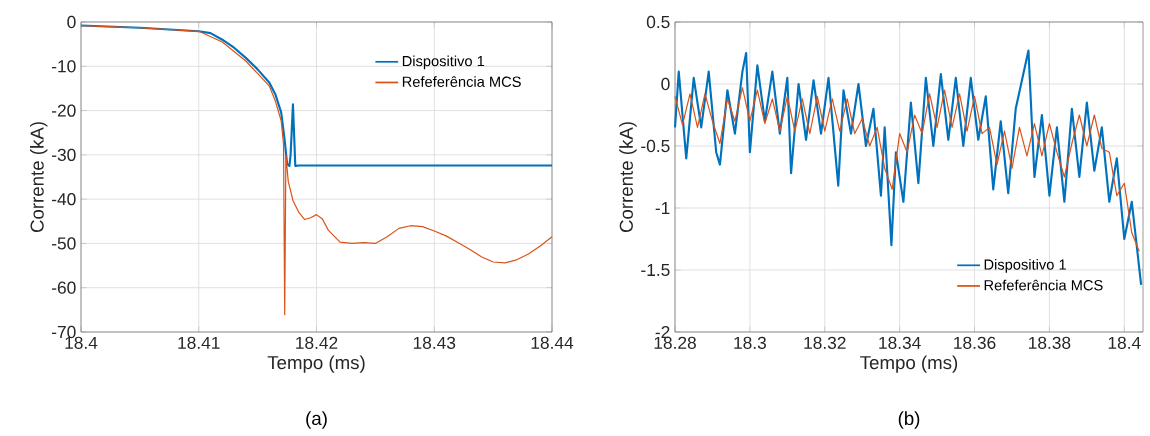  What do you see at coordinates (900, 342) in the screenshot?
I see `x-tick-label: 18.34` at bounding box center [900, 342].